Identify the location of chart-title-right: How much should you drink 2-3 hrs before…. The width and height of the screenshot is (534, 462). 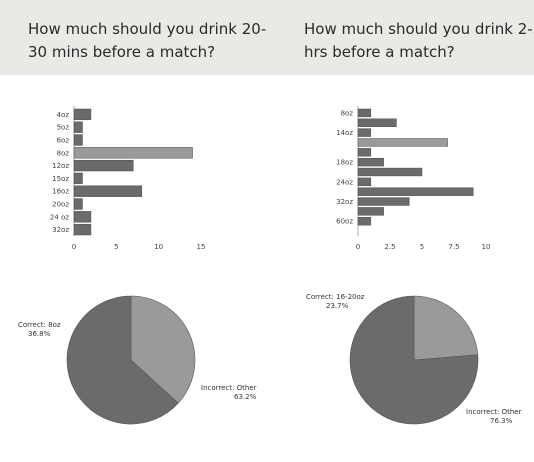
(419, 40).